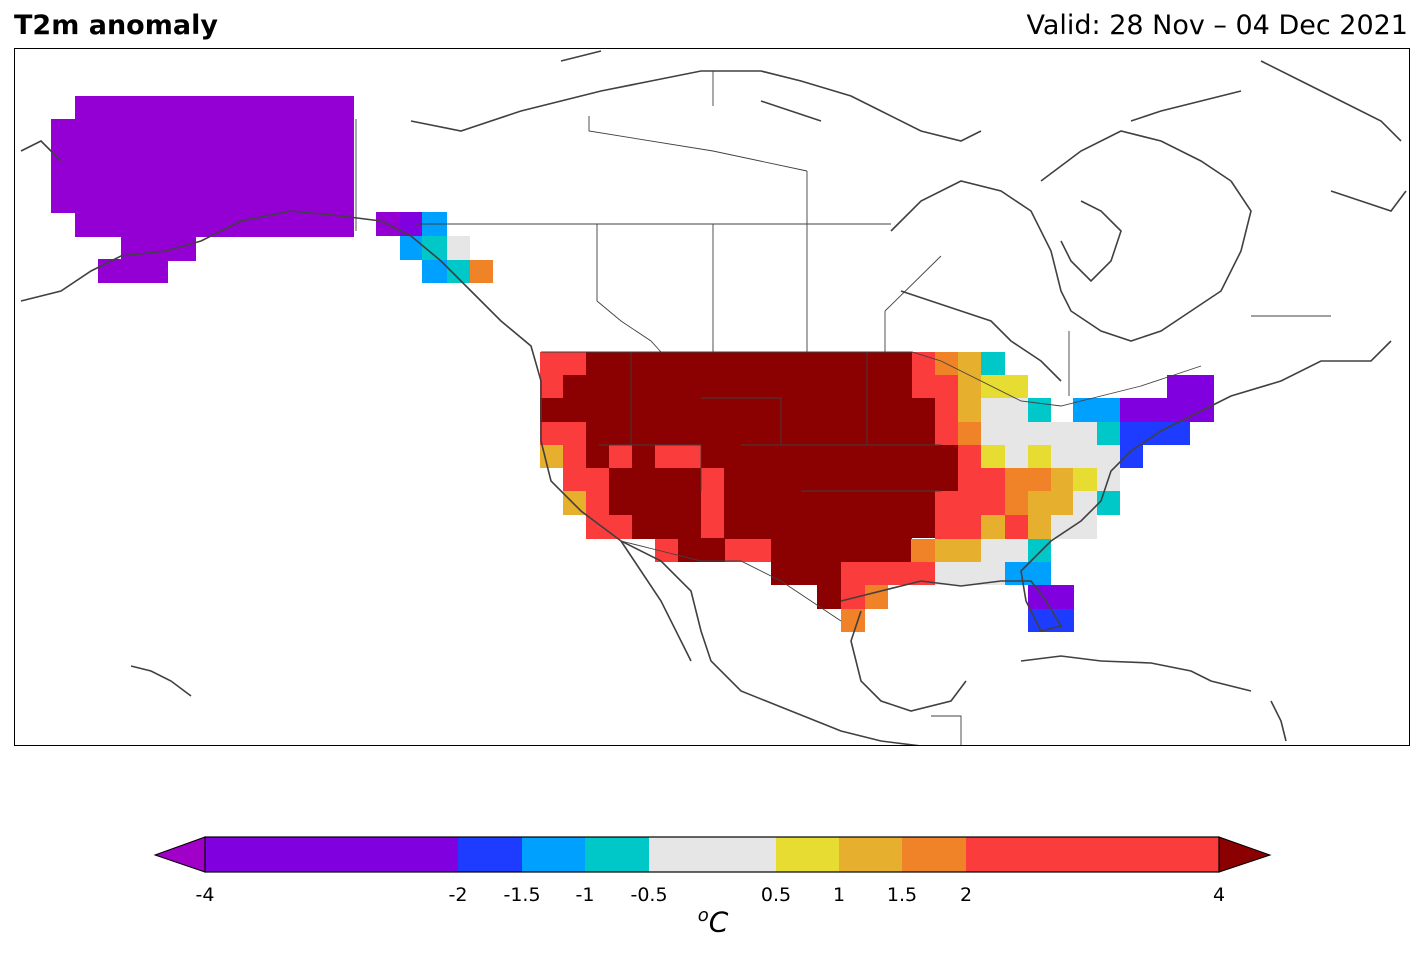 Image resolution: width=1425 pixels, height=957 pixels. I want to click on colorbar-tick-label: 4, so click(1219, 895).